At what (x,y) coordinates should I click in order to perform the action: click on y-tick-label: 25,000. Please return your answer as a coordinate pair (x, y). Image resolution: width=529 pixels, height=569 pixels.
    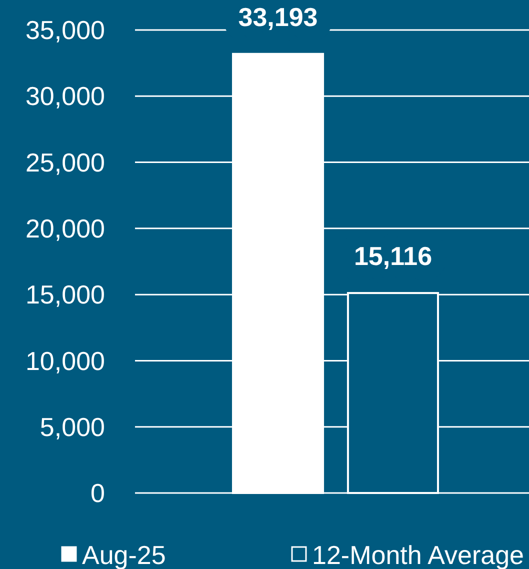
    Looking at the image, I should click on (65, 162).